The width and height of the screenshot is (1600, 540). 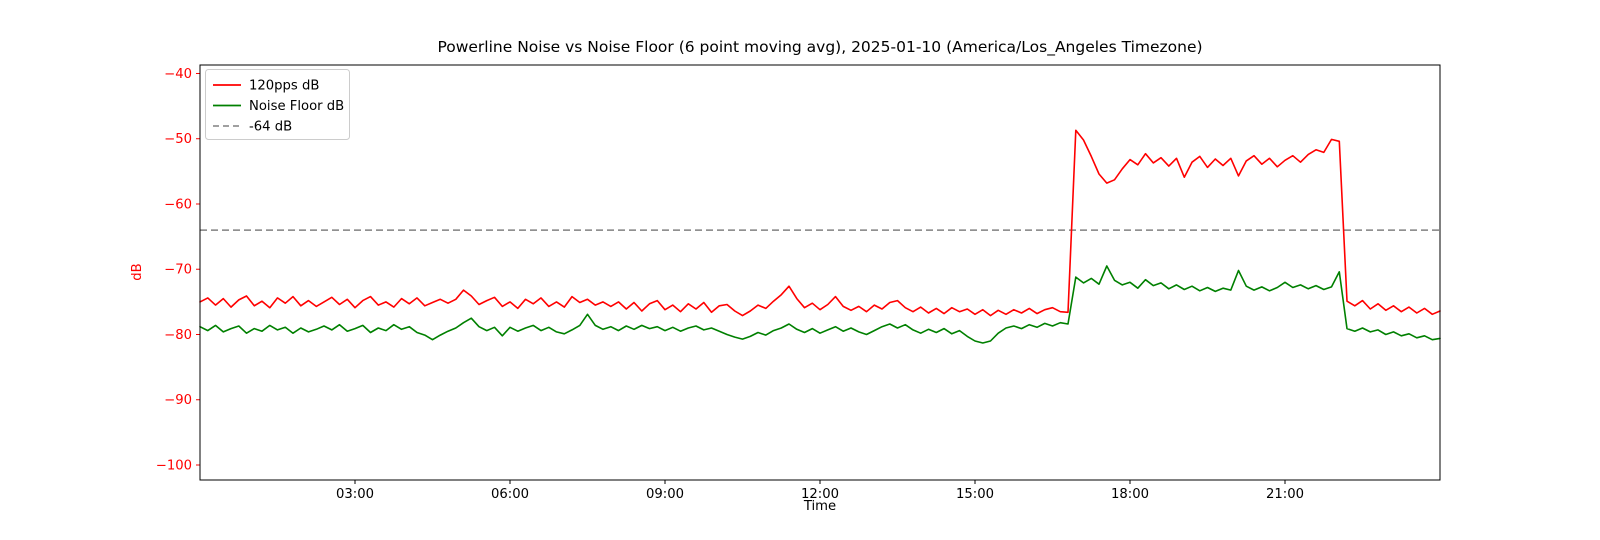 I want to click on legend-label-threshold: -64 dB, so click(x=270, y=127).